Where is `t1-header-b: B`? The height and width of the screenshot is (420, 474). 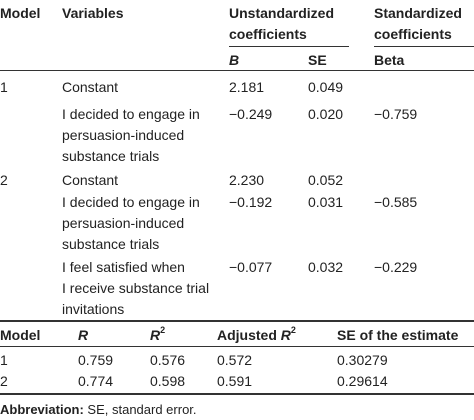
t1-header-b: B is located at coordinates (234, 60).